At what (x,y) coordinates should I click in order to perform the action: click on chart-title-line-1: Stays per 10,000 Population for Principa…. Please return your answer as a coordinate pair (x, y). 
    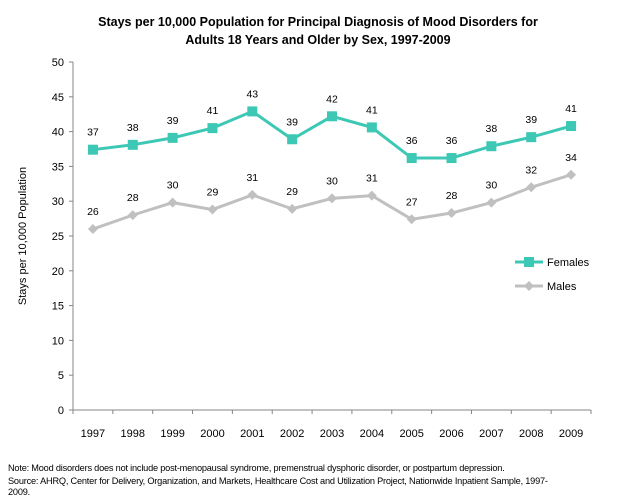
    Looking at the image, I should click on (318, 22).